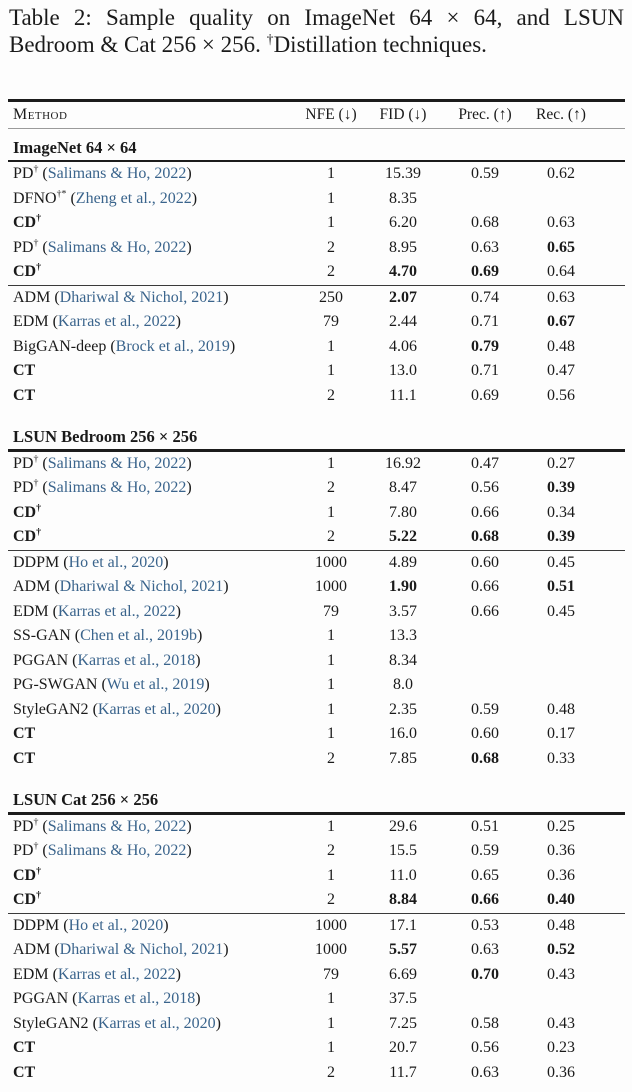  Describe the element at coordinates (403, 222) in the screenshot. I see `fid-value: 6.20` at that location.